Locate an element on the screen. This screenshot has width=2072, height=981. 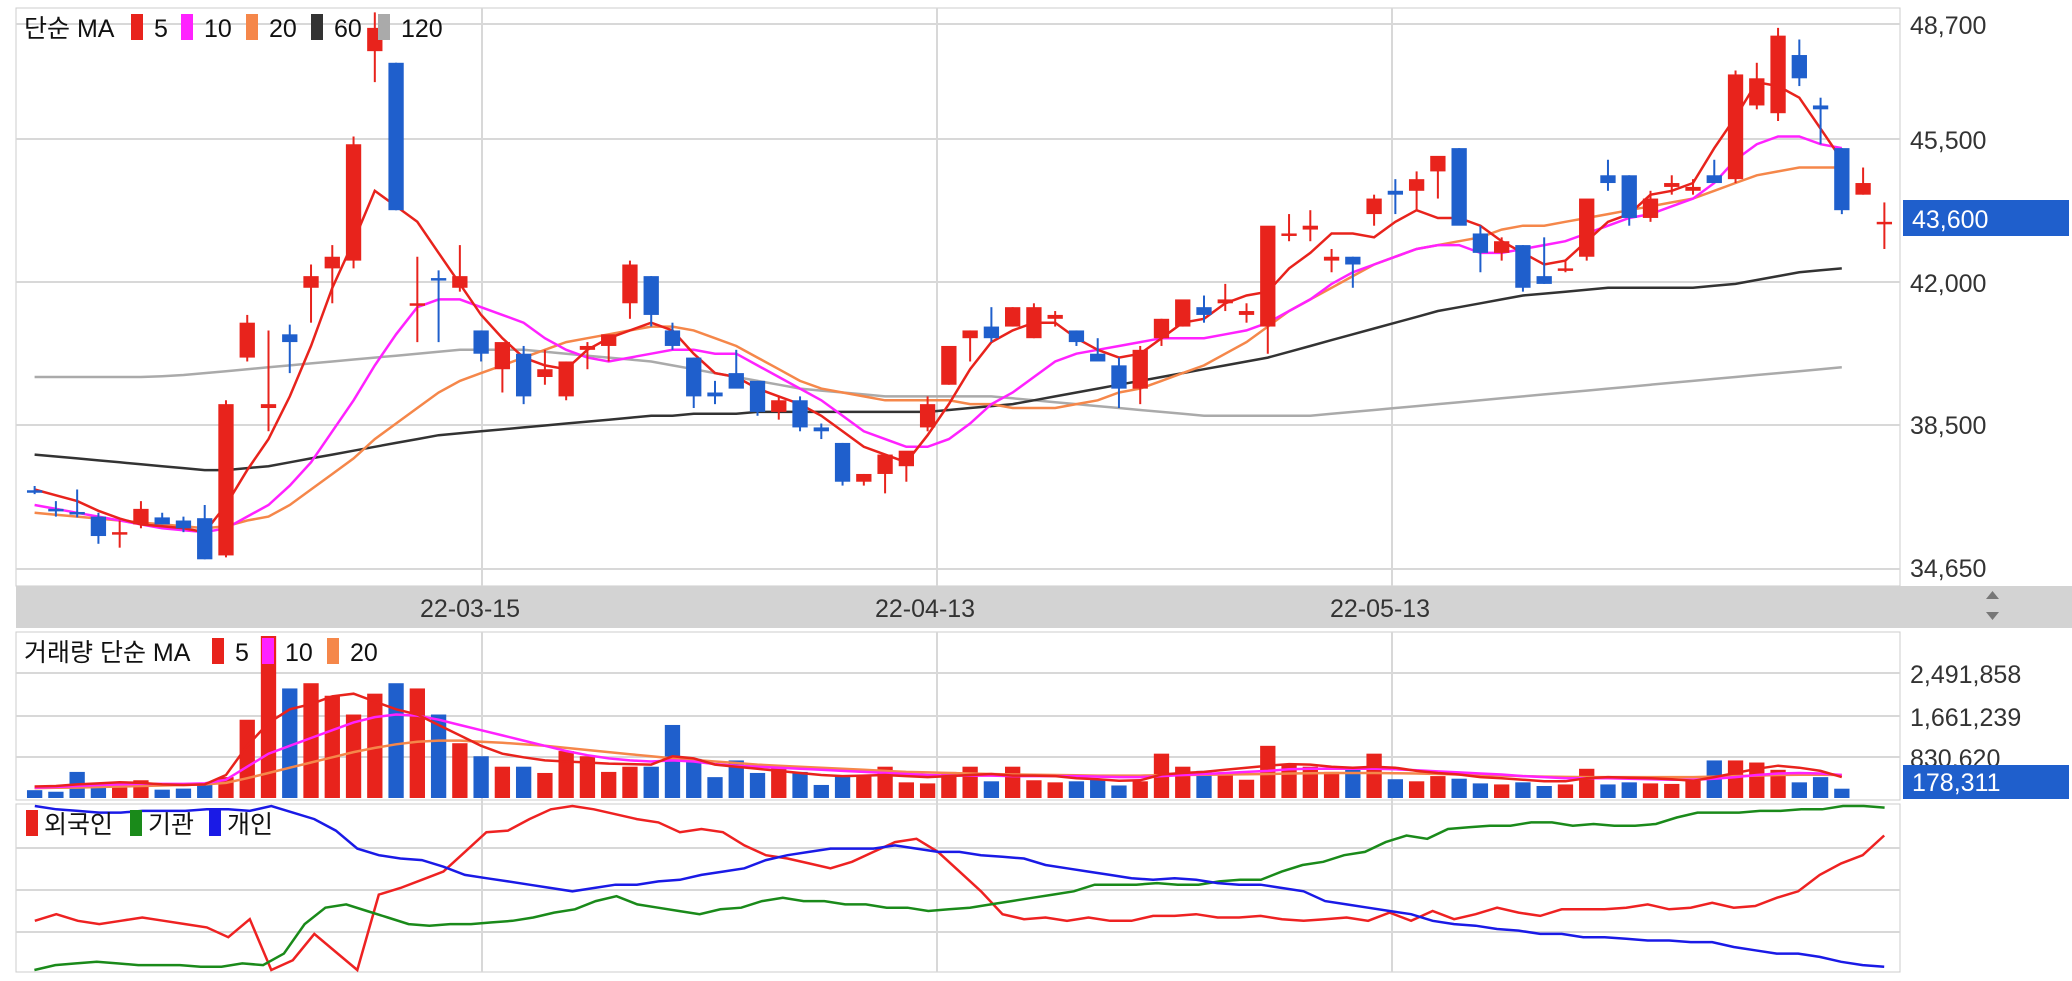
foreign-swatch is located at coordinates (32, 823).